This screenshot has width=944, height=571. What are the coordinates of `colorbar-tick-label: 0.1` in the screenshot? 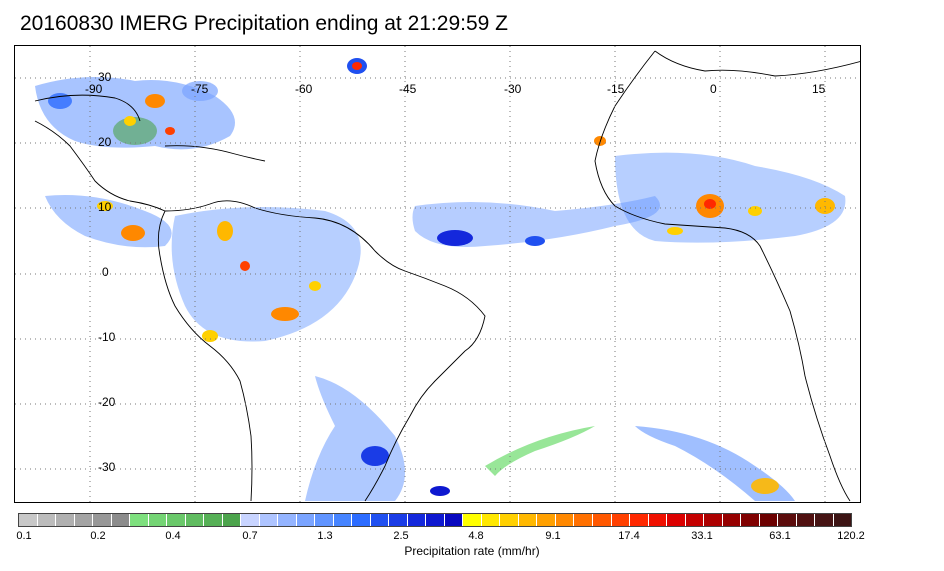 It's located at (24, 536).